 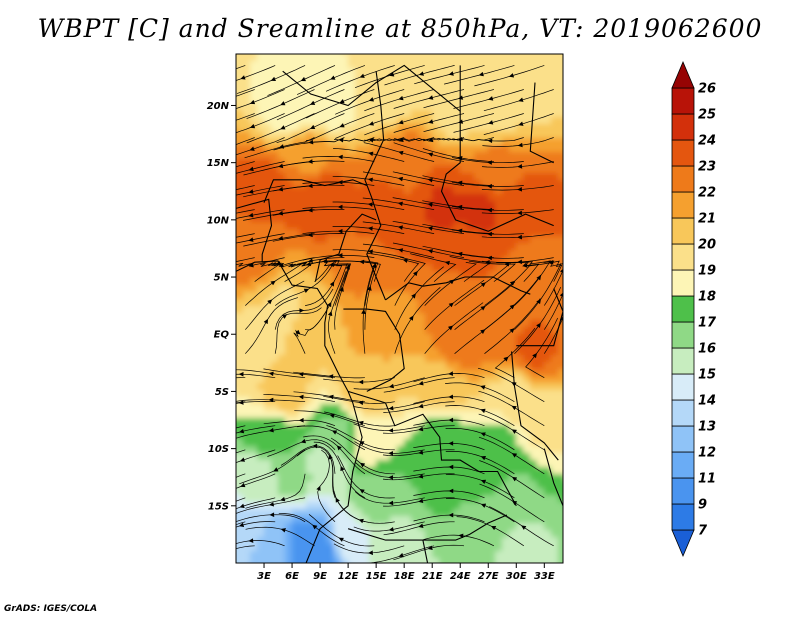 I want to click on colorbar-label: 26, so click(x=707, y=89).